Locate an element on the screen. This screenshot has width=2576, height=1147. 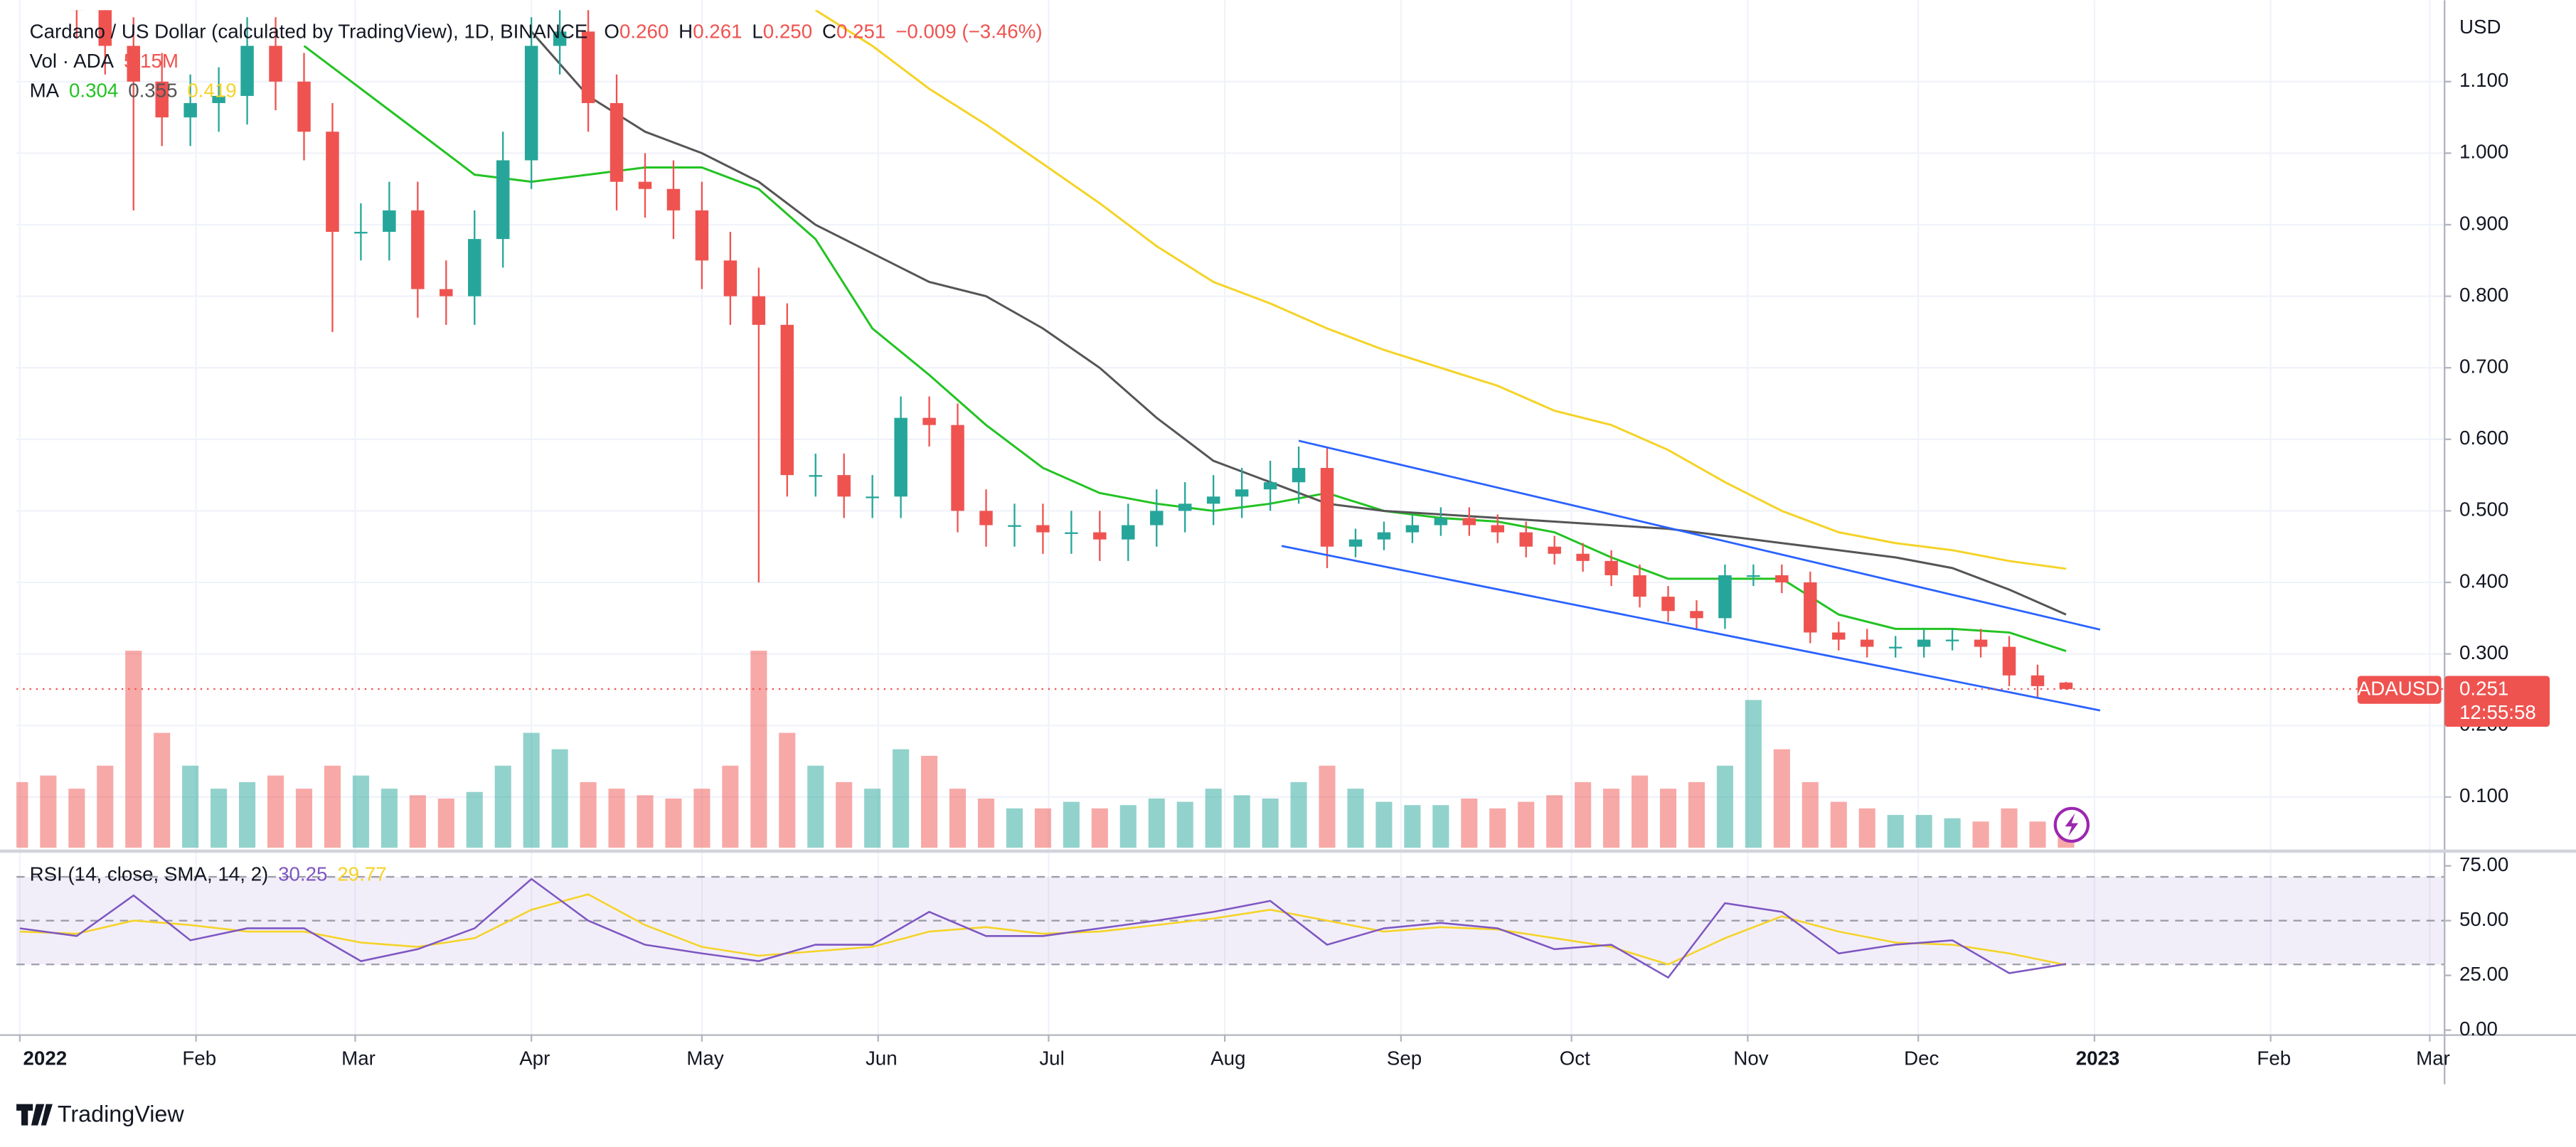
x-tick-label: Nov is located at coordinates (1750, 1058).